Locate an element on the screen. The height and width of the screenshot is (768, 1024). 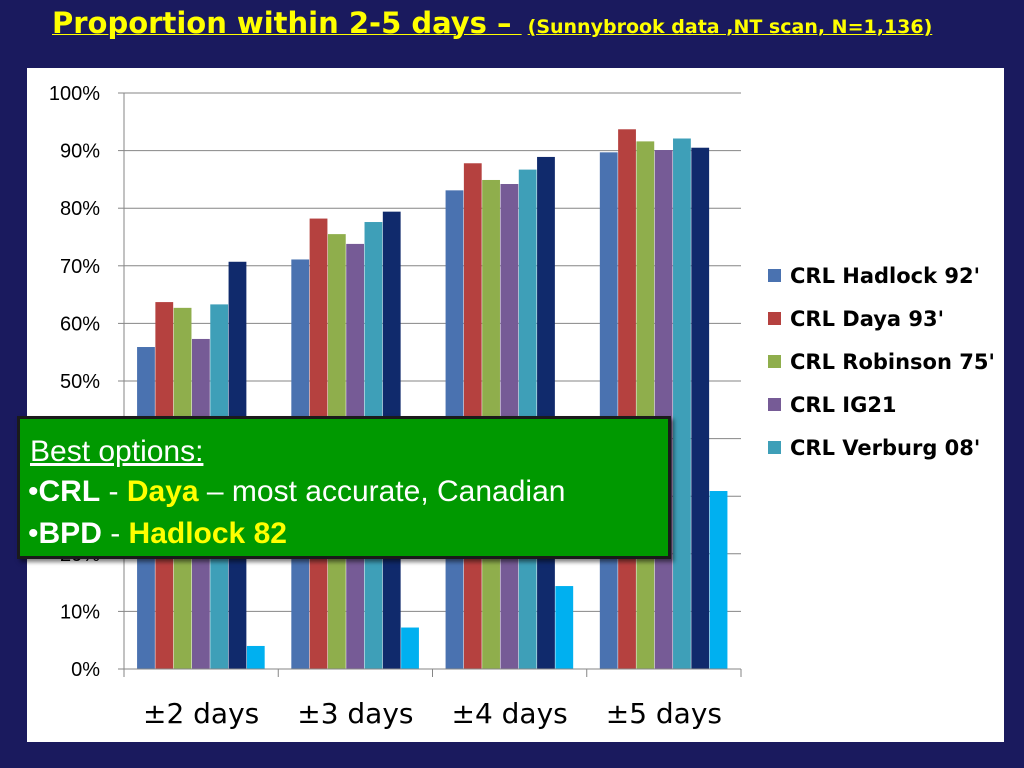
title-subtitle: (Sunnybrook data ,NT scan, N=1,136) is located at coordinates (730, 27).